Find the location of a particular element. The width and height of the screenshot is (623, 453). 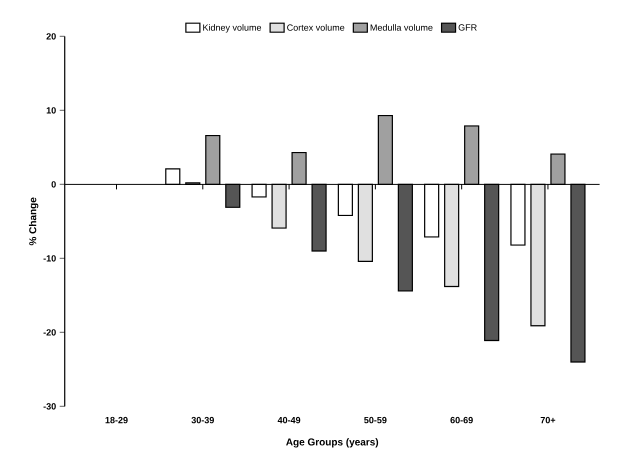

y-tick-label: 10 is located at coordinates (51, 110).